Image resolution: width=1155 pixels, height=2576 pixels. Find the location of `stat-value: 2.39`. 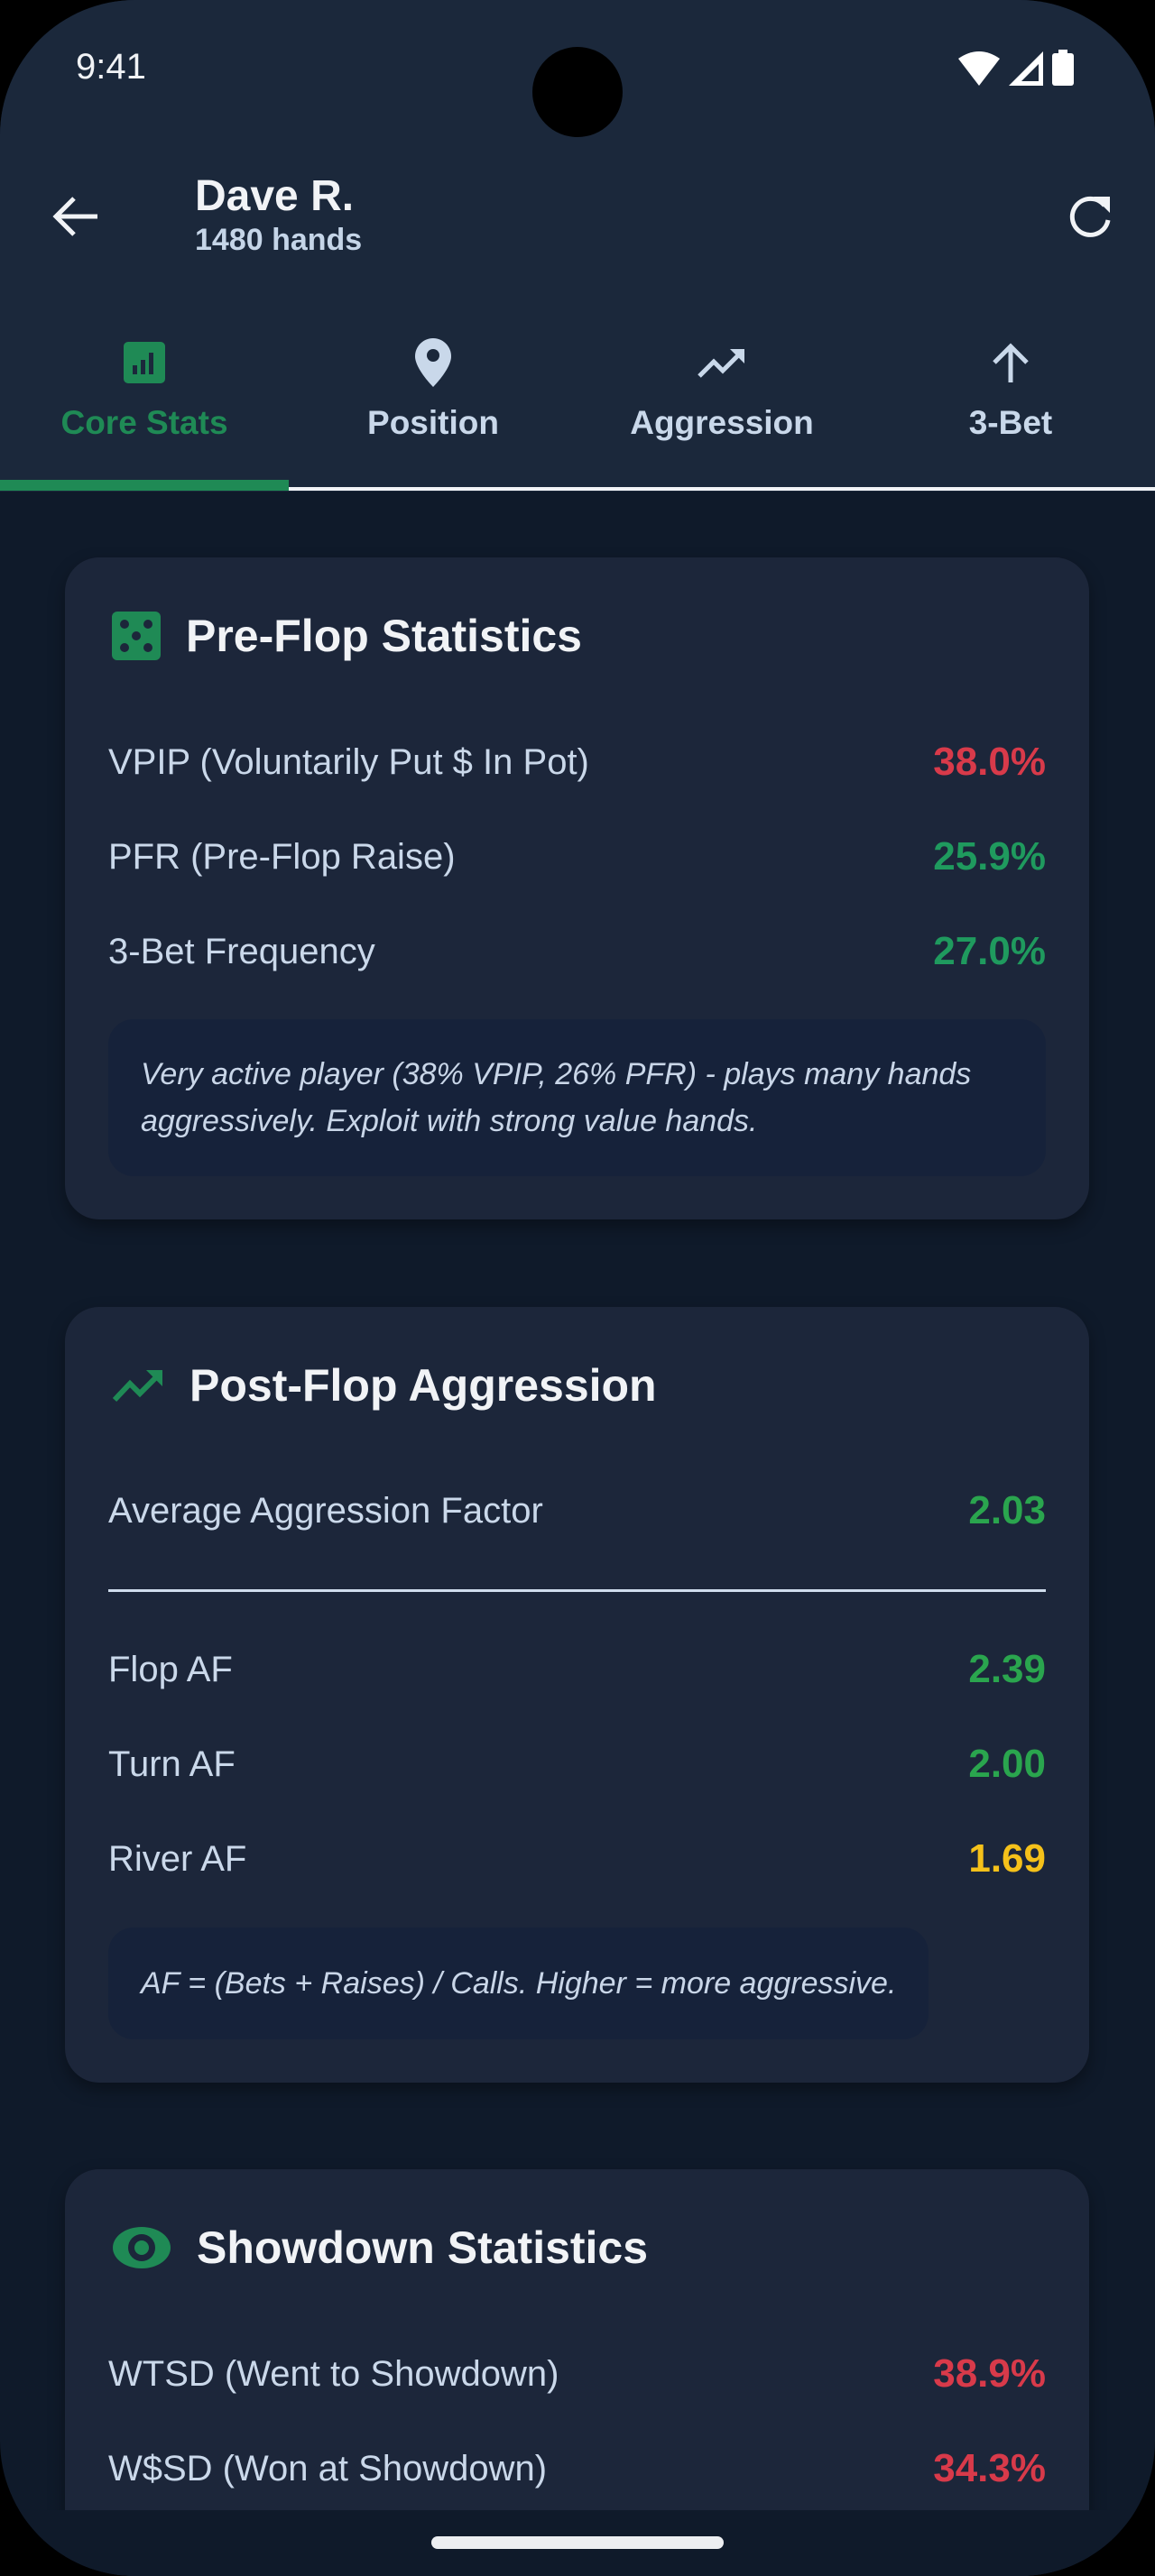

stat-value: 2.39 is located at coordinates (1007, 1669).